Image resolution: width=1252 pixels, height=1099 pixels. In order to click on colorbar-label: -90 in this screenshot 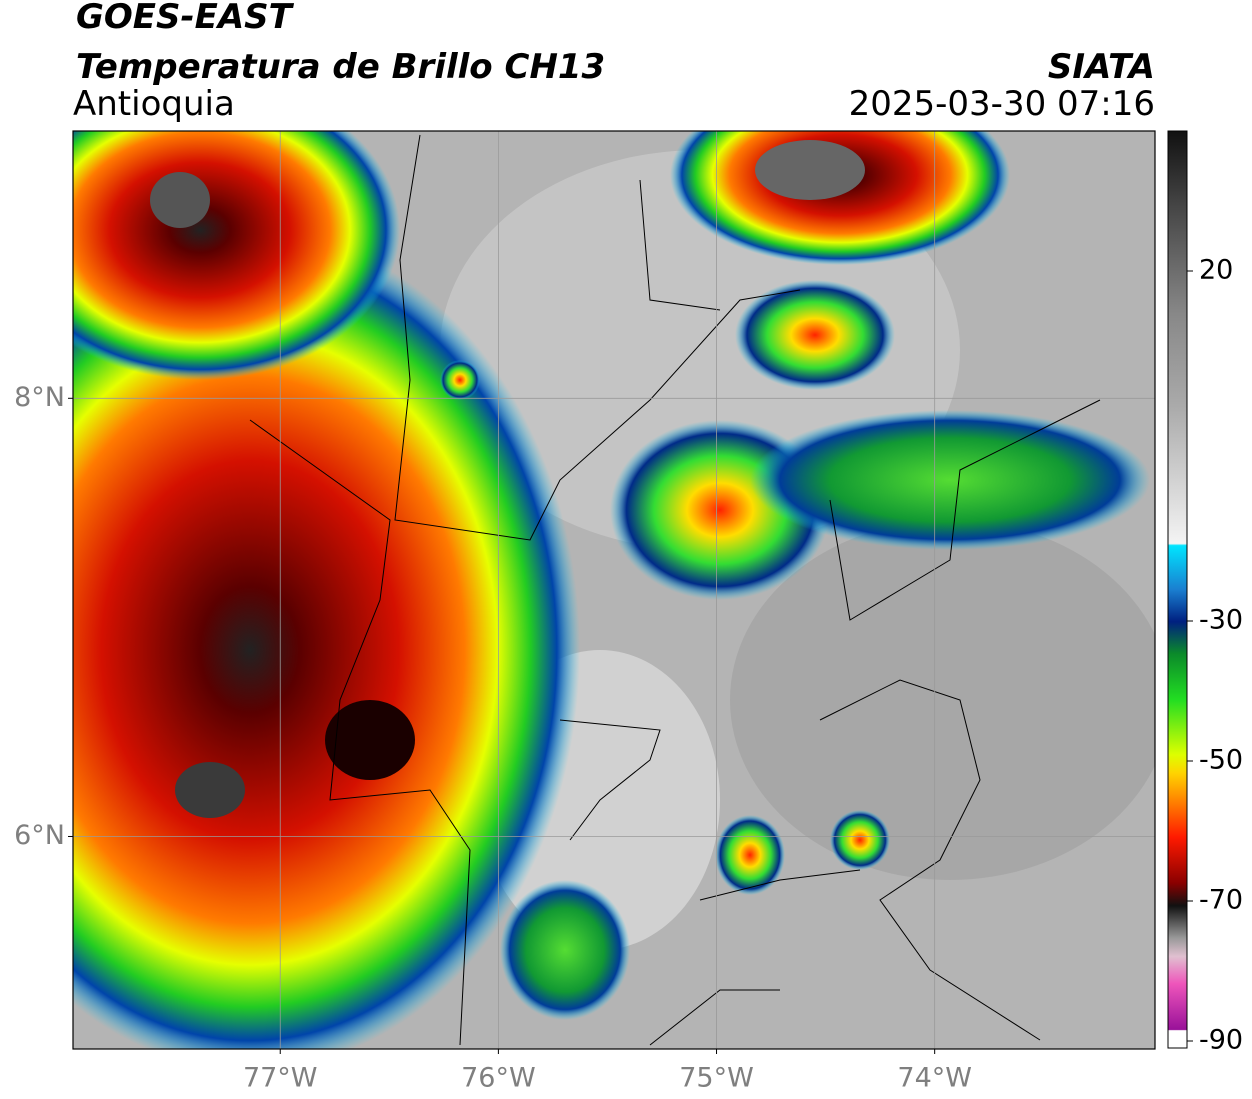, I will do `click(1221, 1040)`.